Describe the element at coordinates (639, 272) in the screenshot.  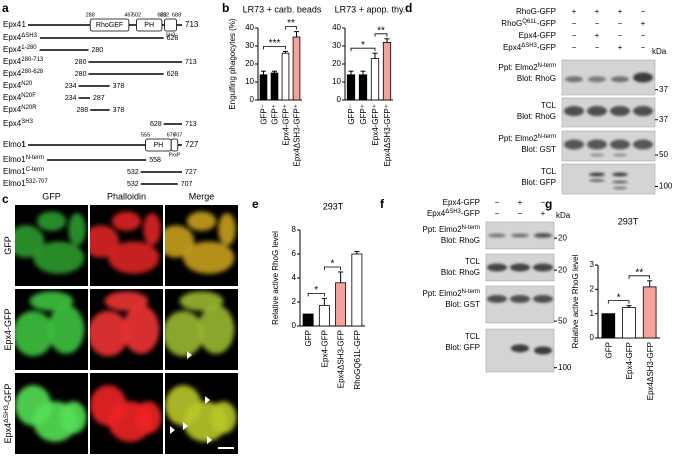
I see `significance: **` at that location.